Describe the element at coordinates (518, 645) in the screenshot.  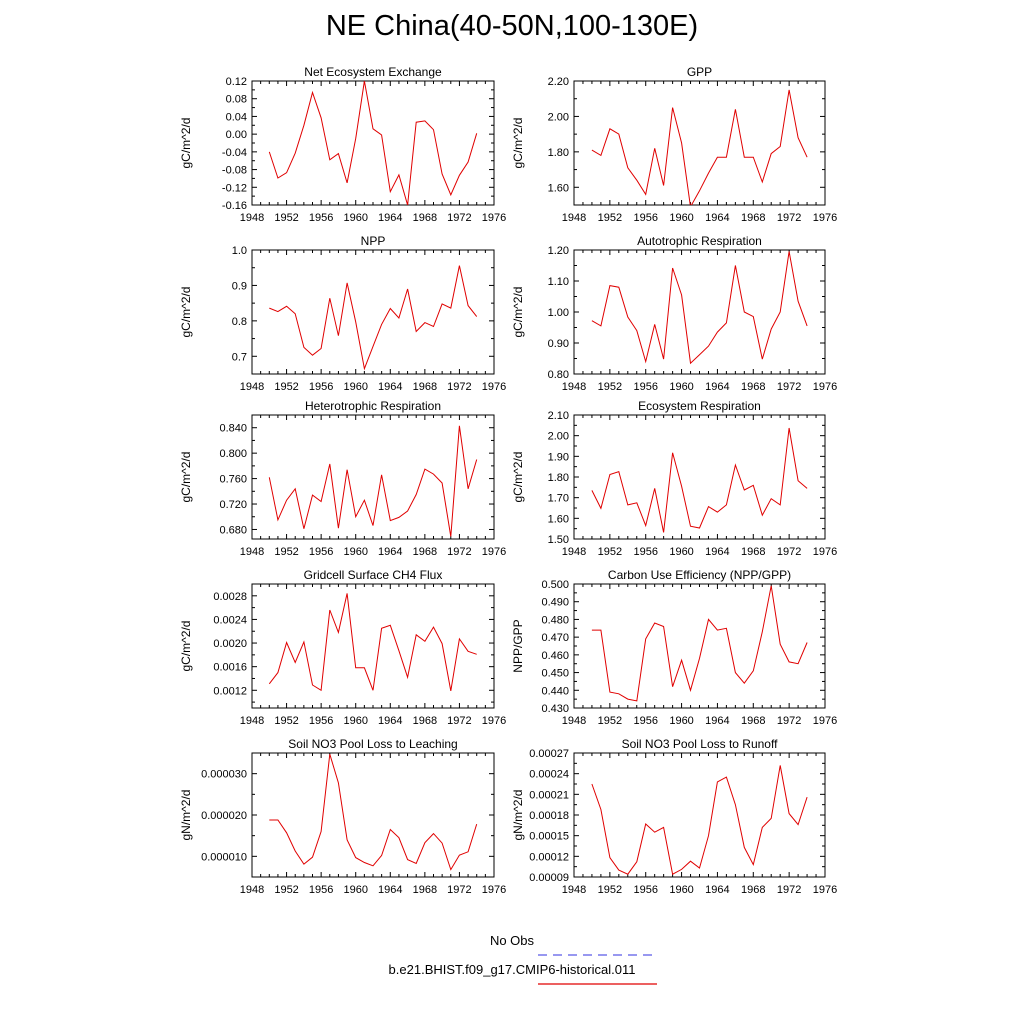
I see `y-axis-label: NPP/GPP` at that location.